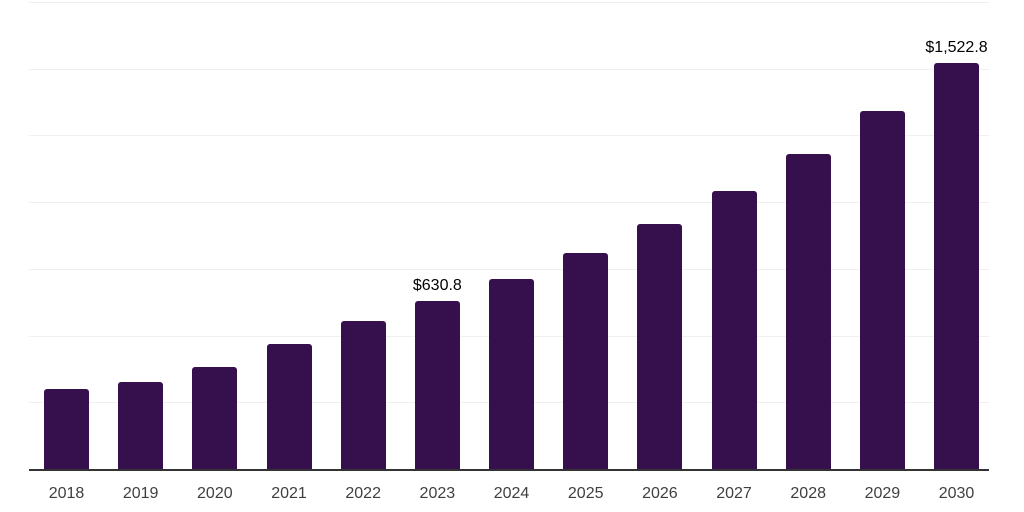 This screenshot has width=1024, height=512. Describe the element at coordinates (734, 493) in the screenshot. I see `x-tick-label-2027: 2027` at that location.